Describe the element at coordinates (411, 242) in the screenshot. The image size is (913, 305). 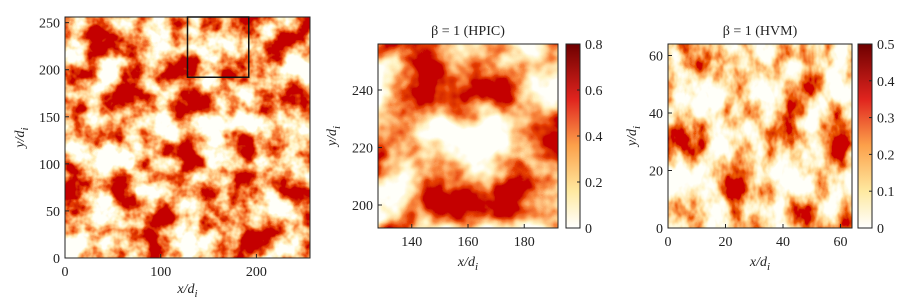
I see `x-tick-label: 140` at that location.